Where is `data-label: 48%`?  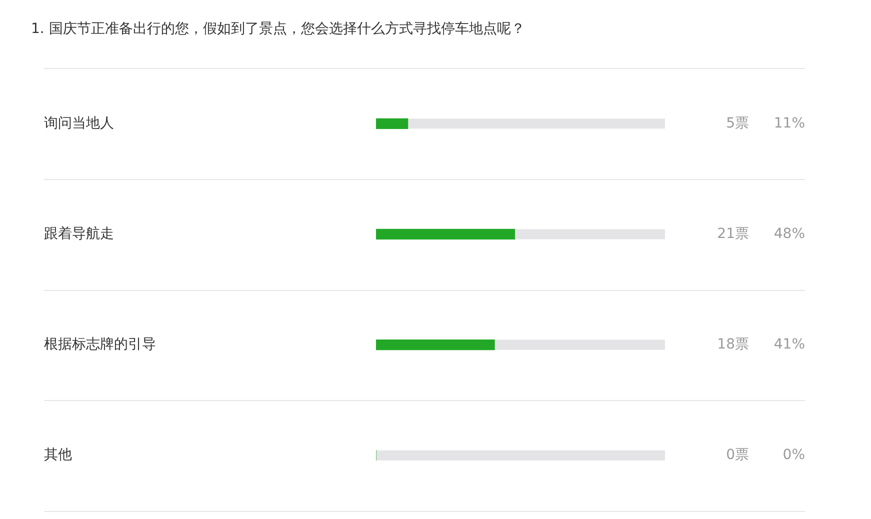
data-label: 48% is located at coordinates (789, 234).